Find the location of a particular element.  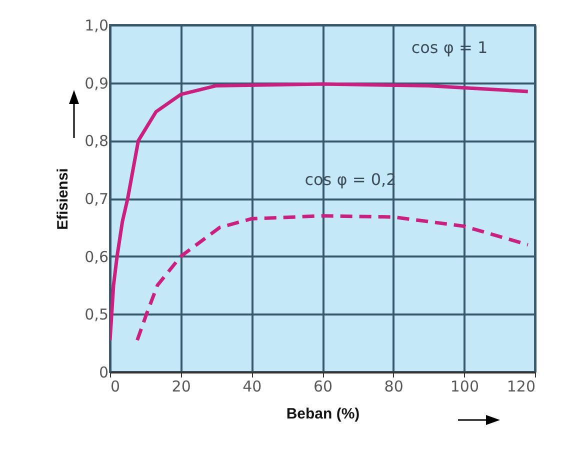

y-tick-label: 0 is located at coordinates (103, 373).